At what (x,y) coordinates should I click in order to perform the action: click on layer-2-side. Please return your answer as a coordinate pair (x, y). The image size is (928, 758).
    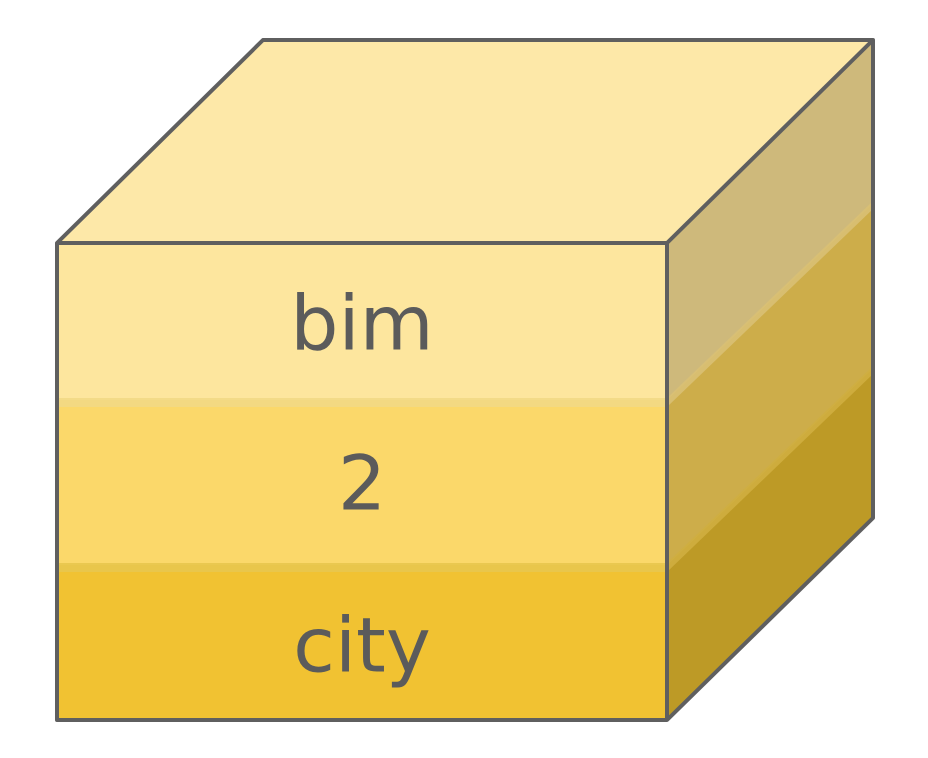
    Looking at the image, I should click on (770, 384).